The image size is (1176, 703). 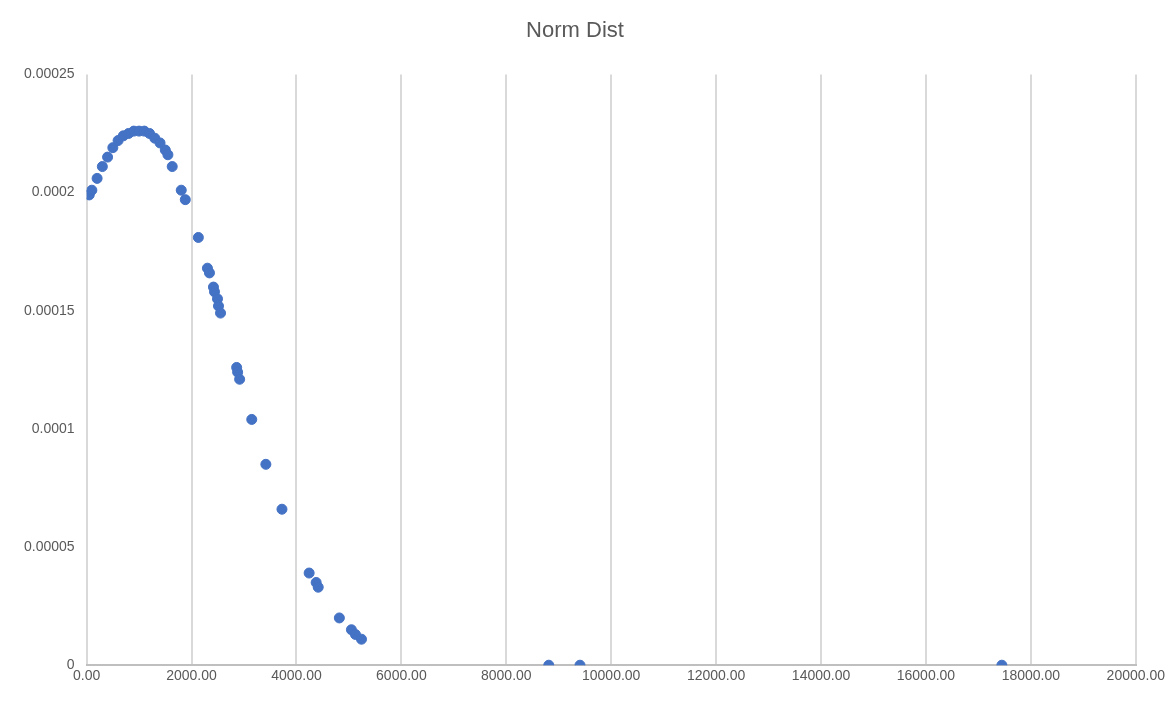 I want to click on y-tick-label: 0.00015, so click(x=49, y=309).